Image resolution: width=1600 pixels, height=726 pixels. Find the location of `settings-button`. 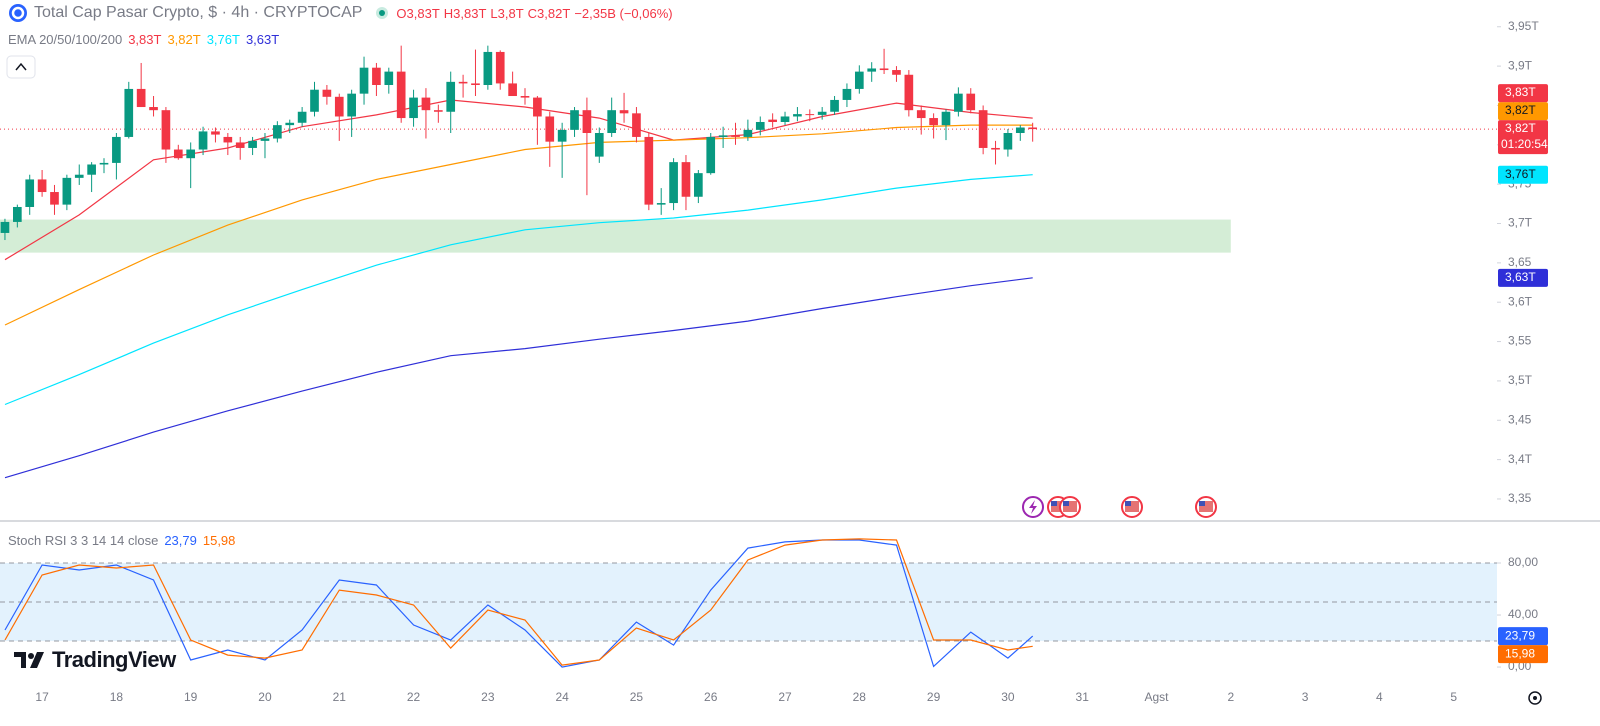

settings-button is located at coordinates (1535, 698).